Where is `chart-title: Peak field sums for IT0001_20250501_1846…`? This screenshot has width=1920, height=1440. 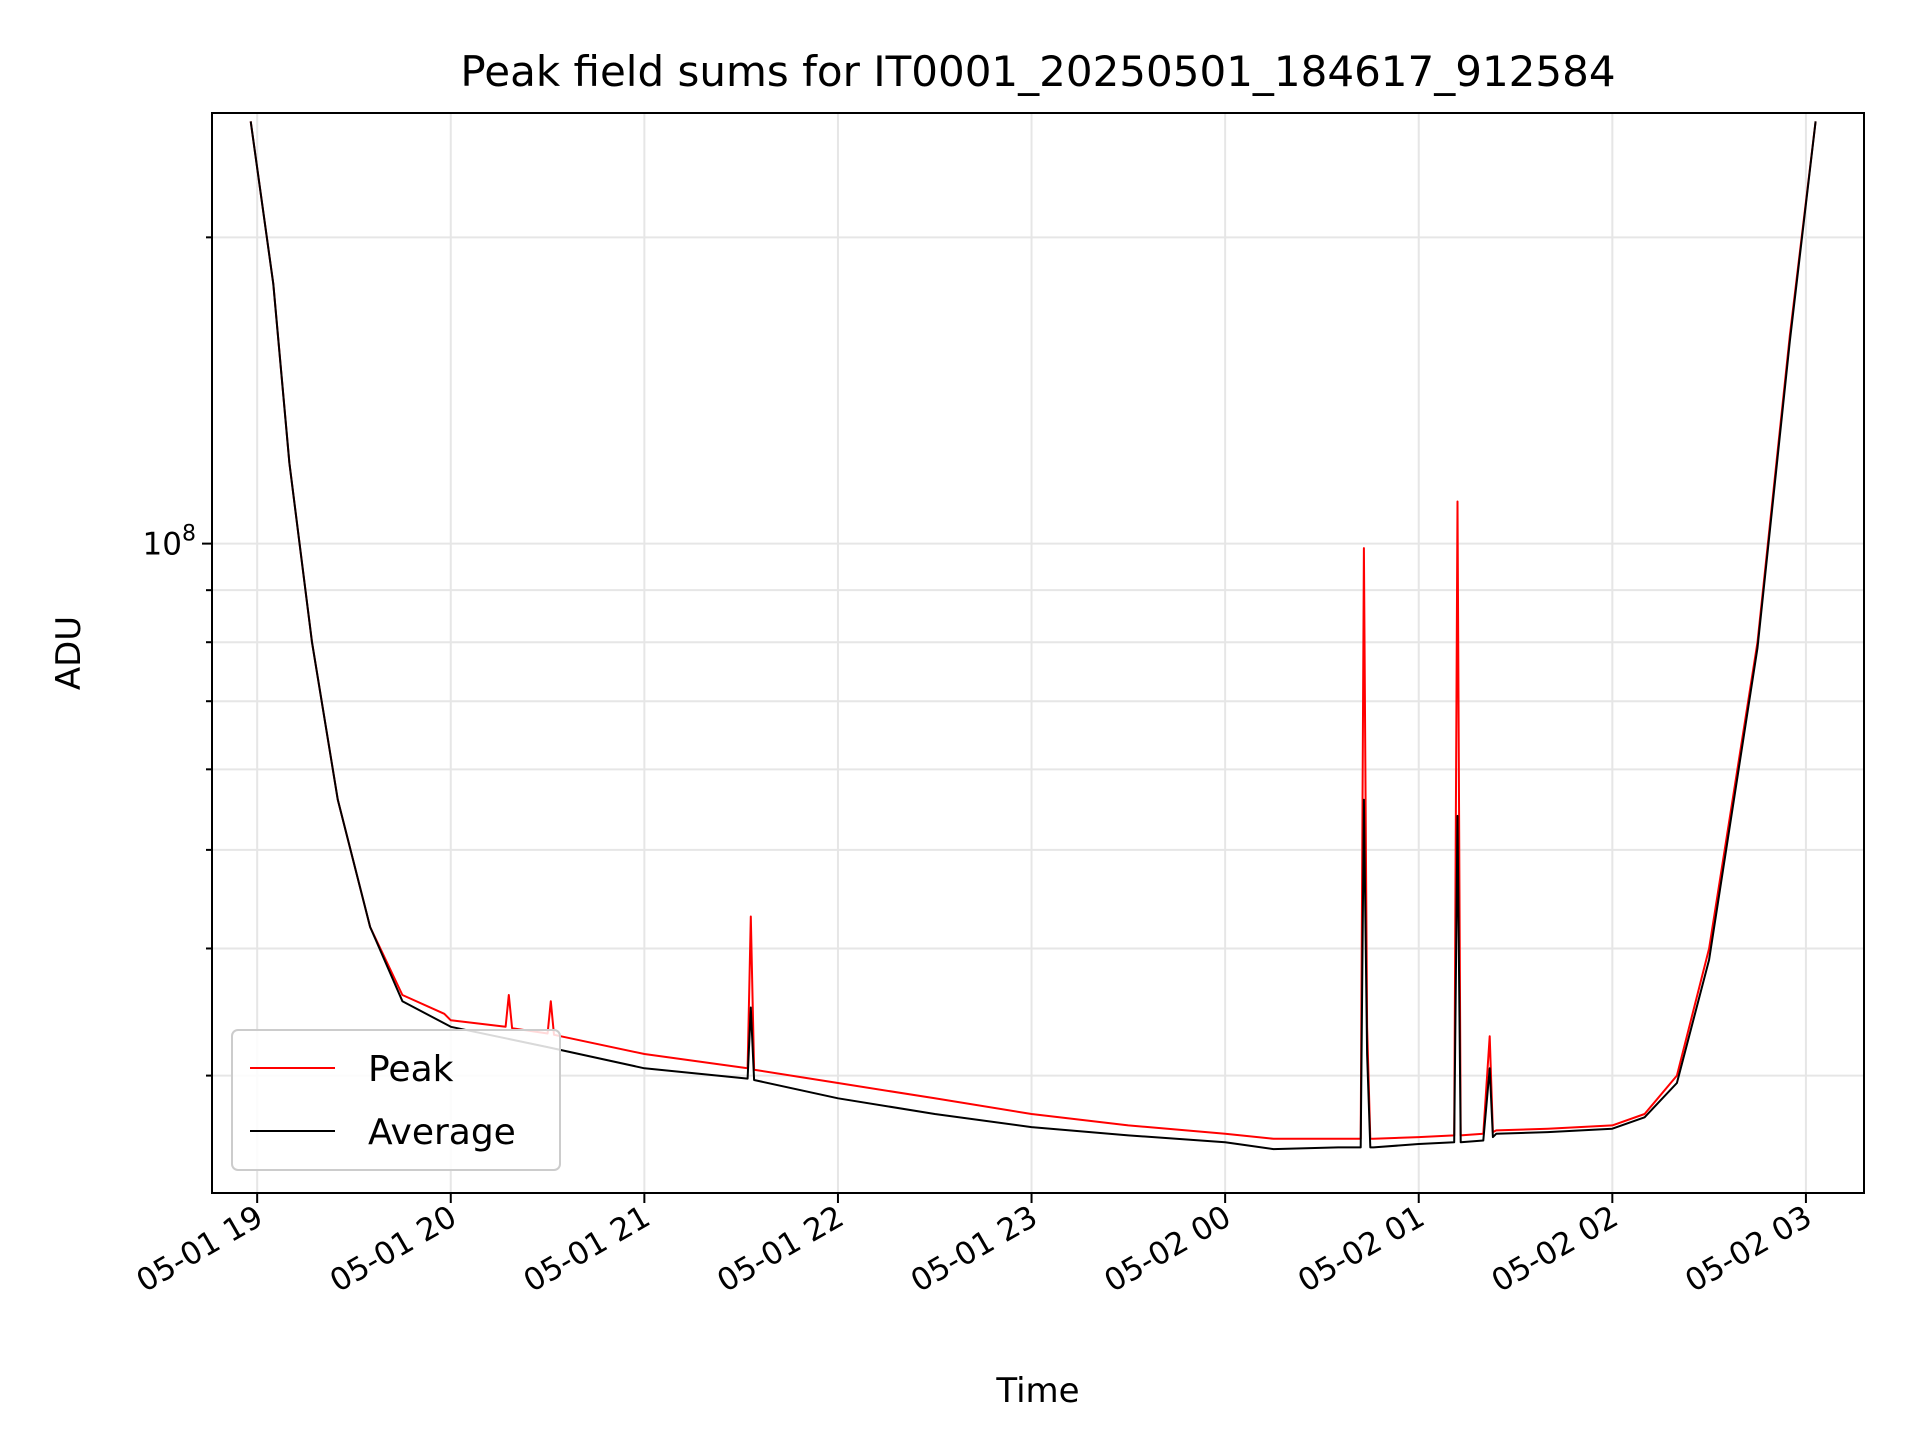 chart-title: Peak field sums for IT0001_20250501_1846… is located at coordinates (1037, 71).